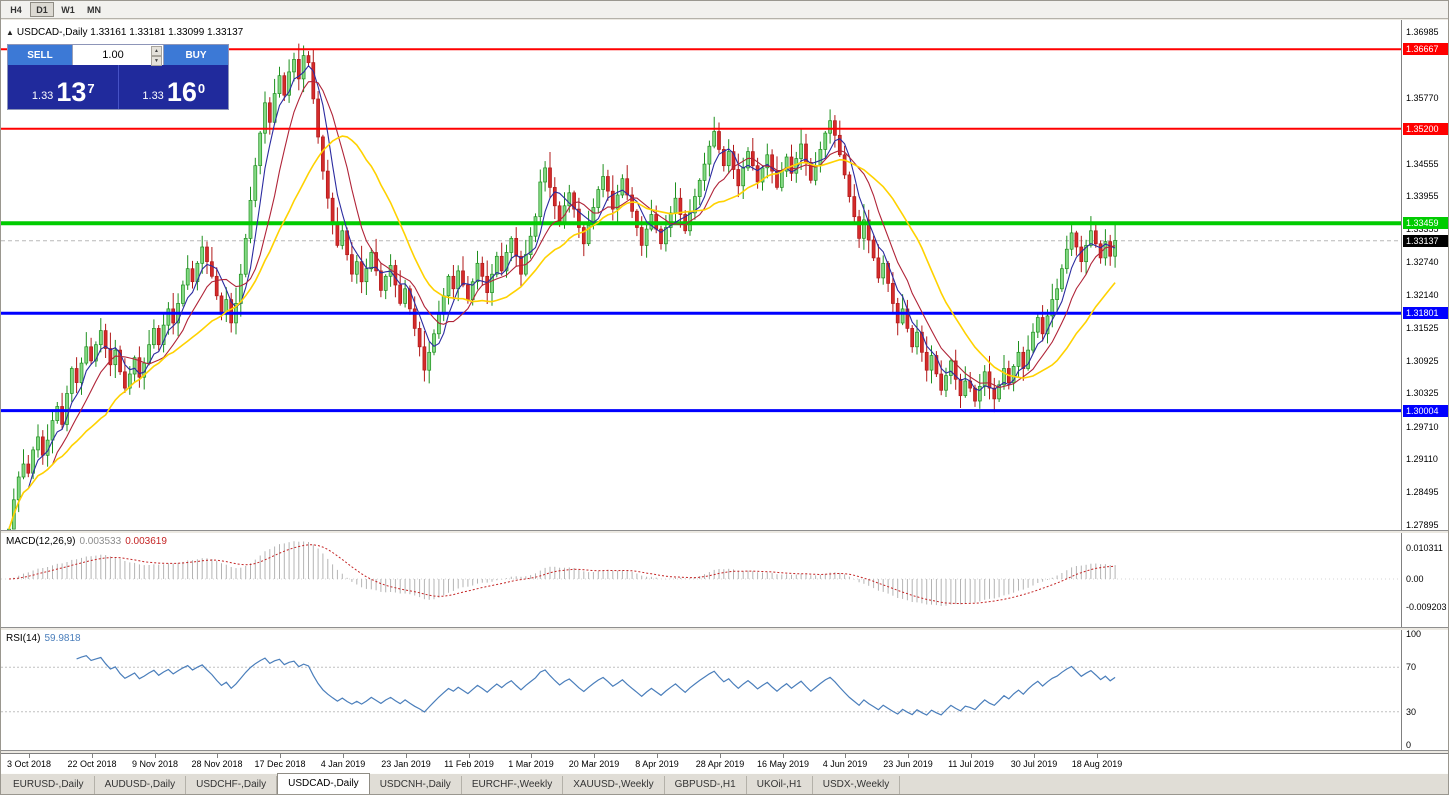 The image size is (1449, 795). What do you see at coordinates (780, 785) in the screenshot?
I see `tab-ukoil-h1: UKOil-,H1` at bounding box center [780, 785].